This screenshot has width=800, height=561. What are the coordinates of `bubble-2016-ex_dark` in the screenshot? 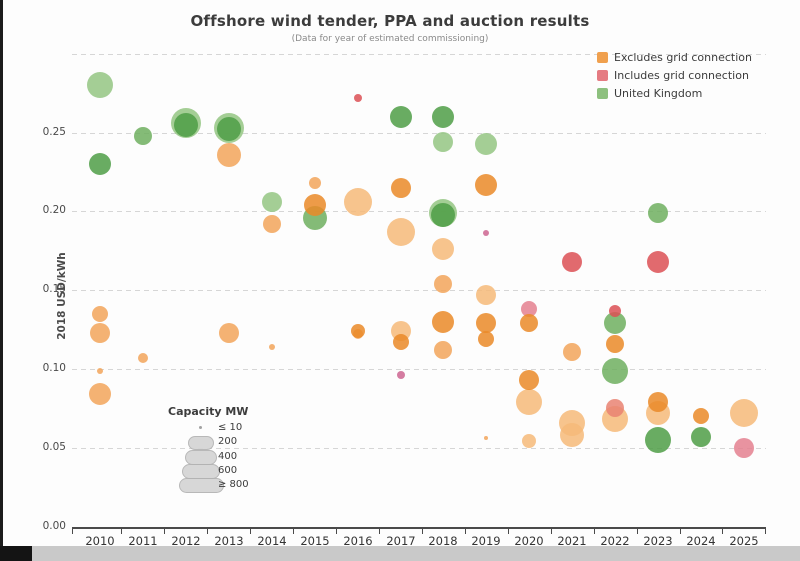 It's located at (358, 331).